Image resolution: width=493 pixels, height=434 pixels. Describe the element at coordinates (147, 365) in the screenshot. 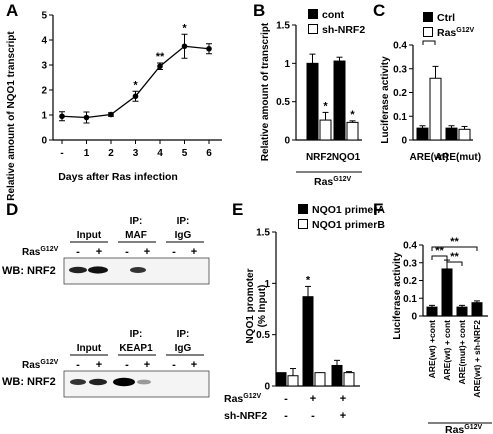

I see `blot-bottom-sign-4: +` at that location.